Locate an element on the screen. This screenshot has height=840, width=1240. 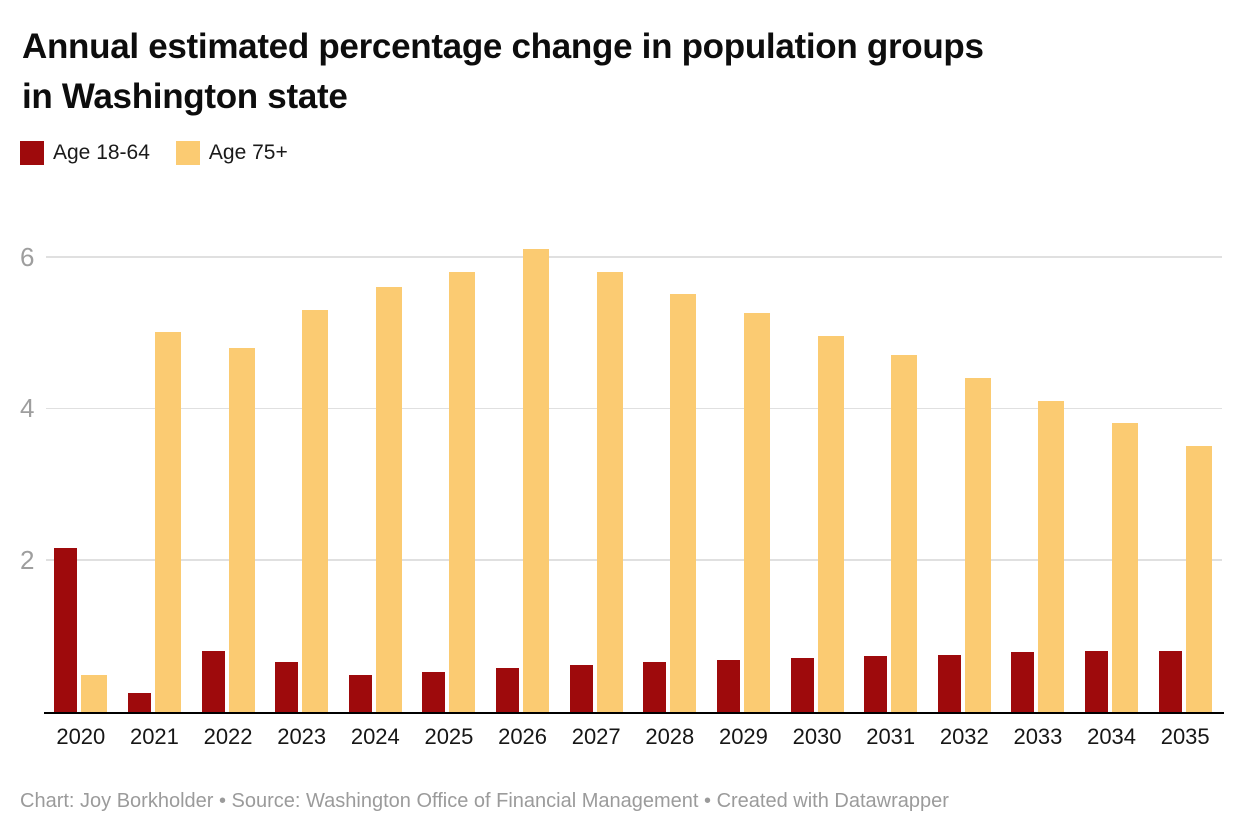
x-tick-label-2033: 2033 is located at coordinates (1038, 736).